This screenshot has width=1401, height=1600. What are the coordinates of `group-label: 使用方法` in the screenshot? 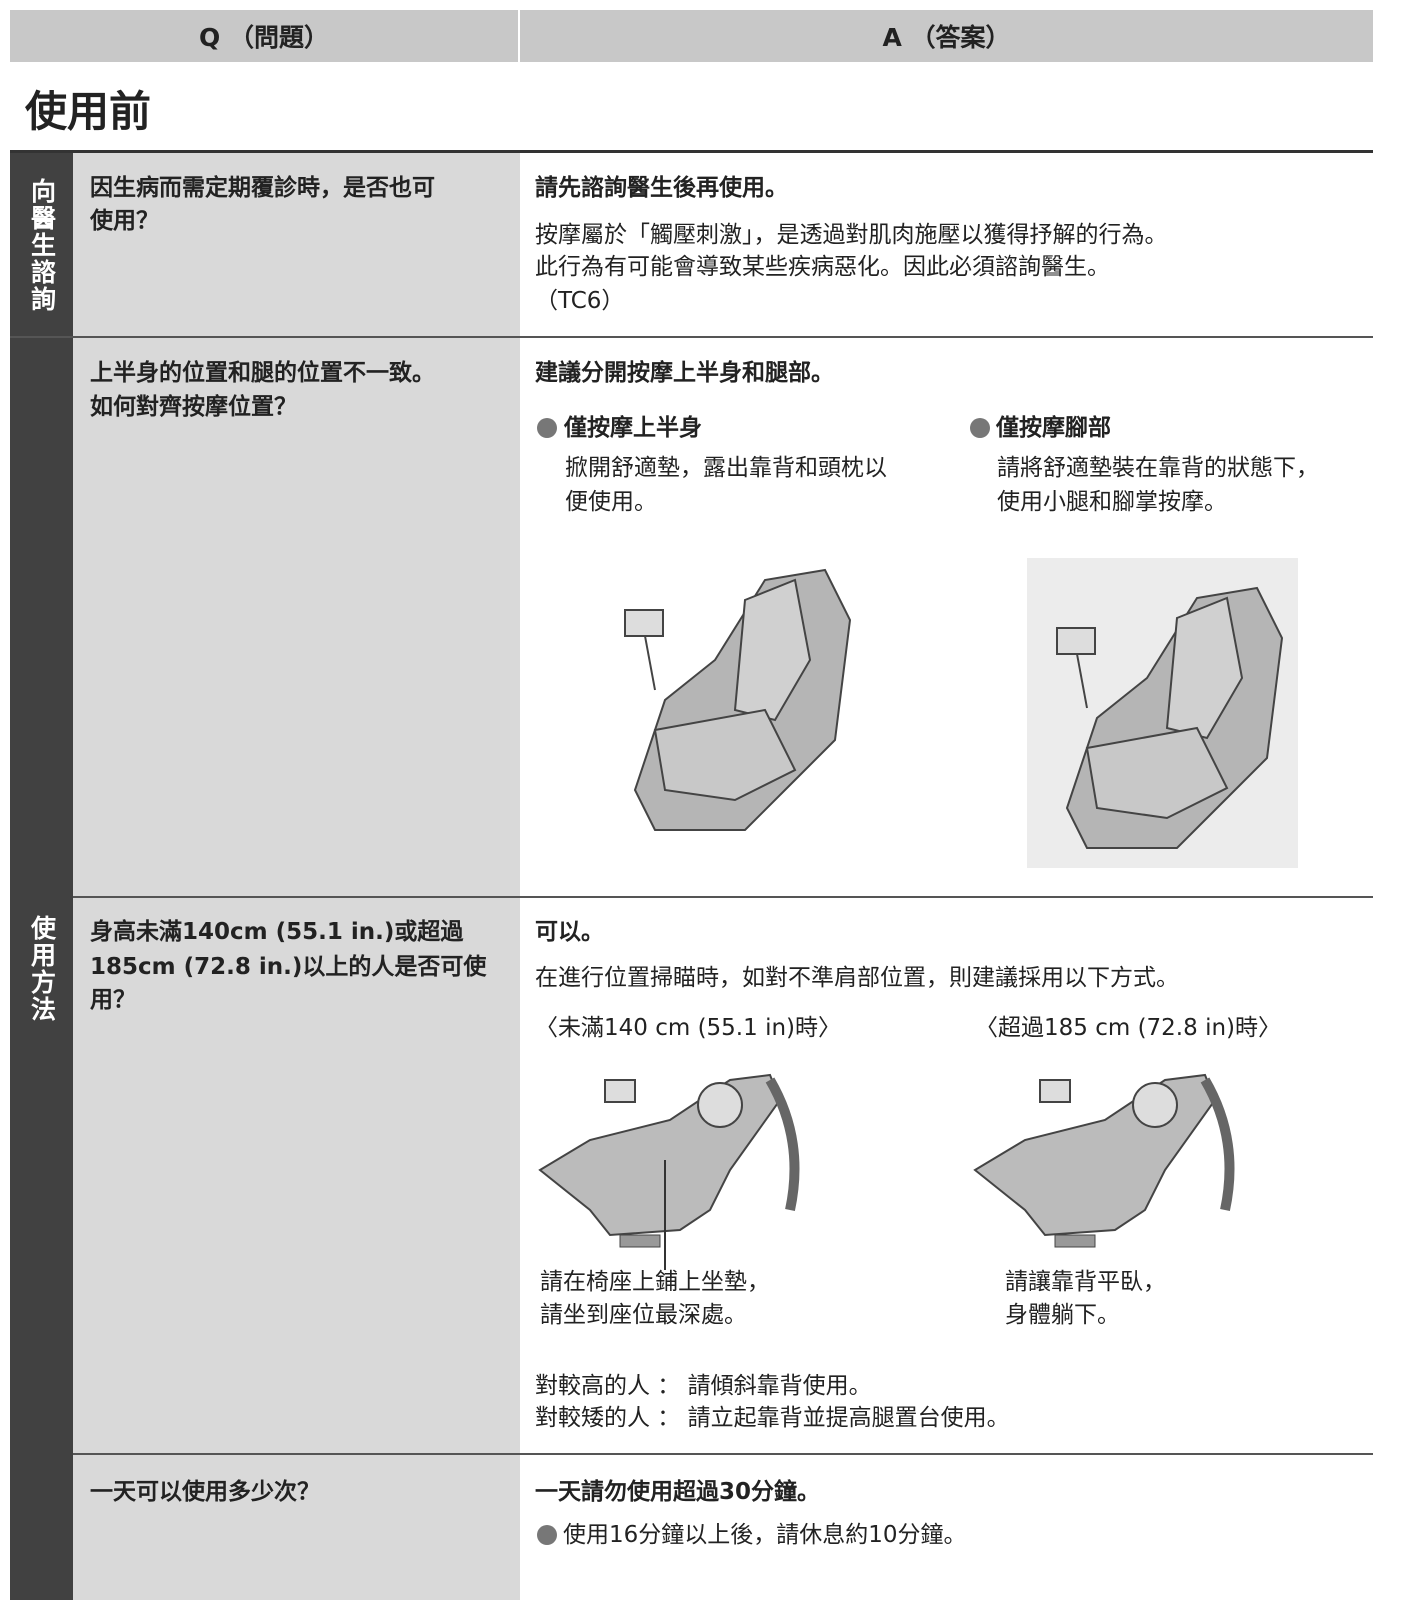 It's located at (41, 969).